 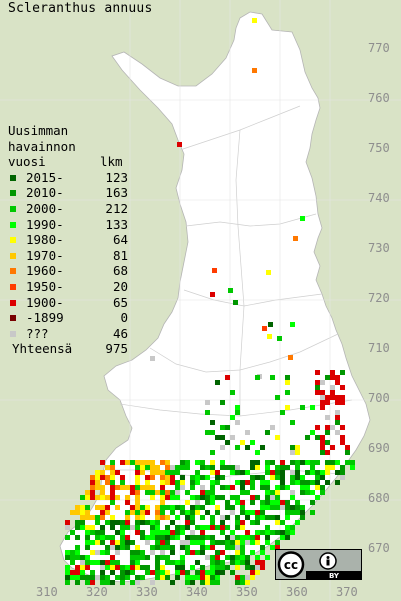 I want to click on legend-row: 1900- 65, so click(x=68, y=303).